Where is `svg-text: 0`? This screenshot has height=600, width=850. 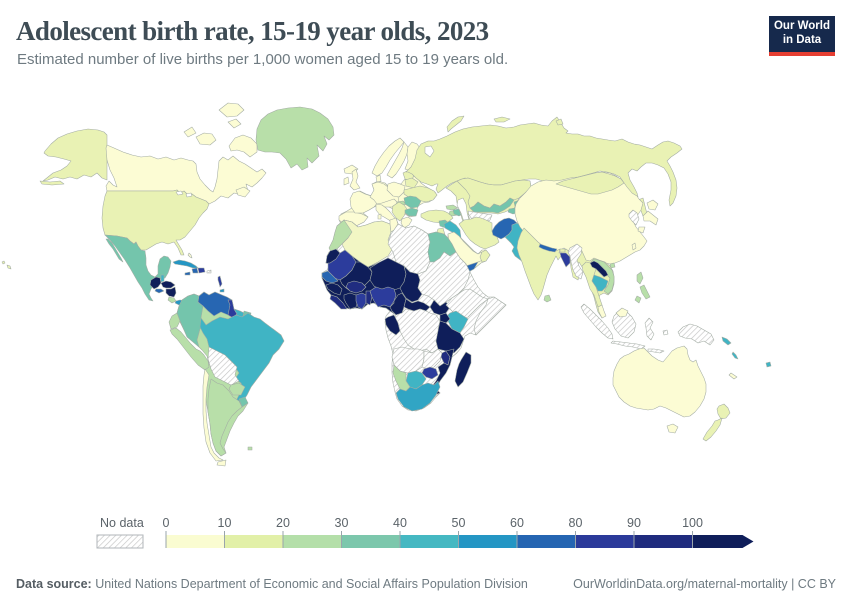
svg-text: 0 is located at coordinates (166, 523).